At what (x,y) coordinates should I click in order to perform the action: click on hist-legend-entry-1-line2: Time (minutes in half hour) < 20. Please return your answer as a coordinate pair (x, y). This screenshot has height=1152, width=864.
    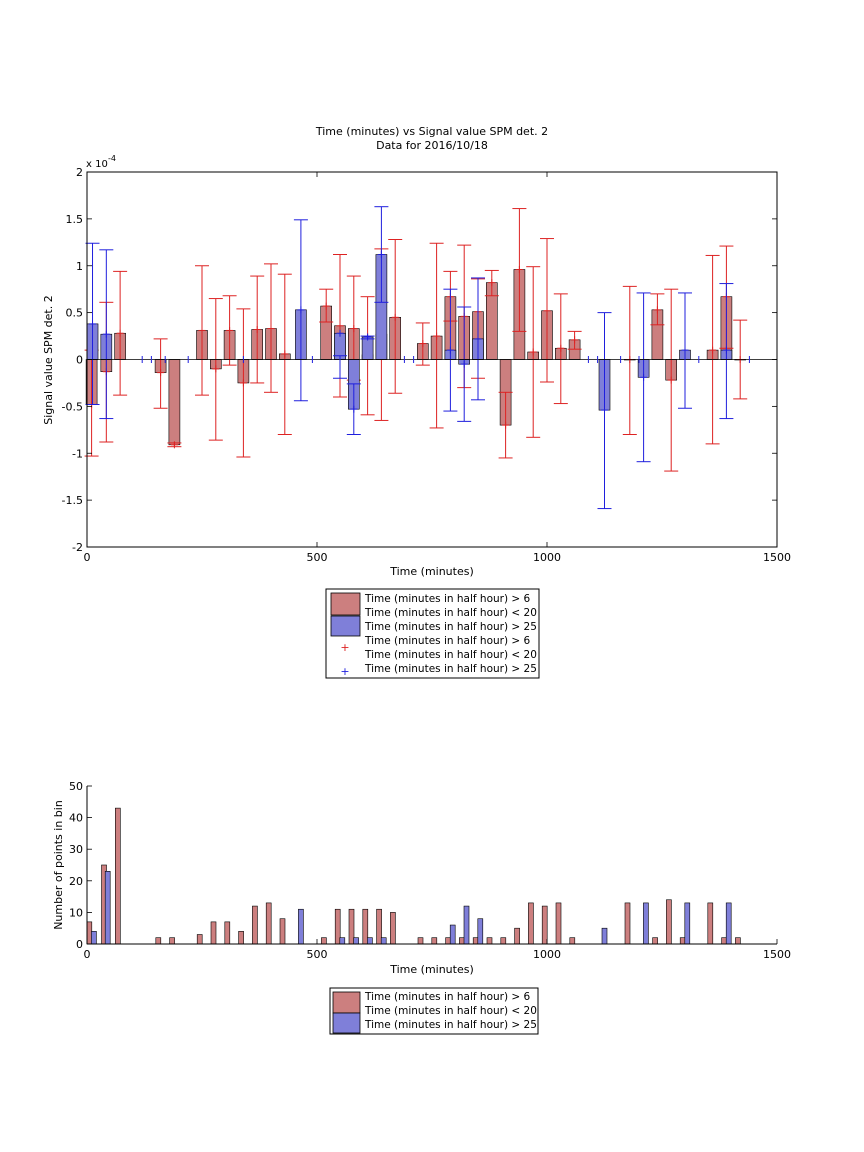
    Looking at the image, I should click on (450, 1011).